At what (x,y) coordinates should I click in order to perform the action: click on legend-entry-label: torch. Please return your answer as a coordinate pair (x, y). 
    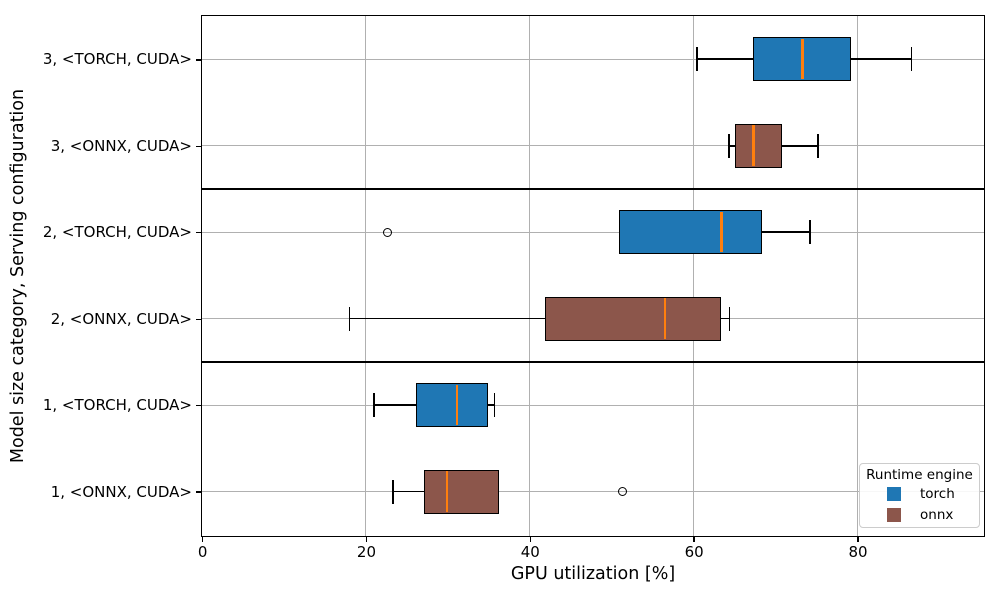
    Looking at the image, I should click on (937, 493).